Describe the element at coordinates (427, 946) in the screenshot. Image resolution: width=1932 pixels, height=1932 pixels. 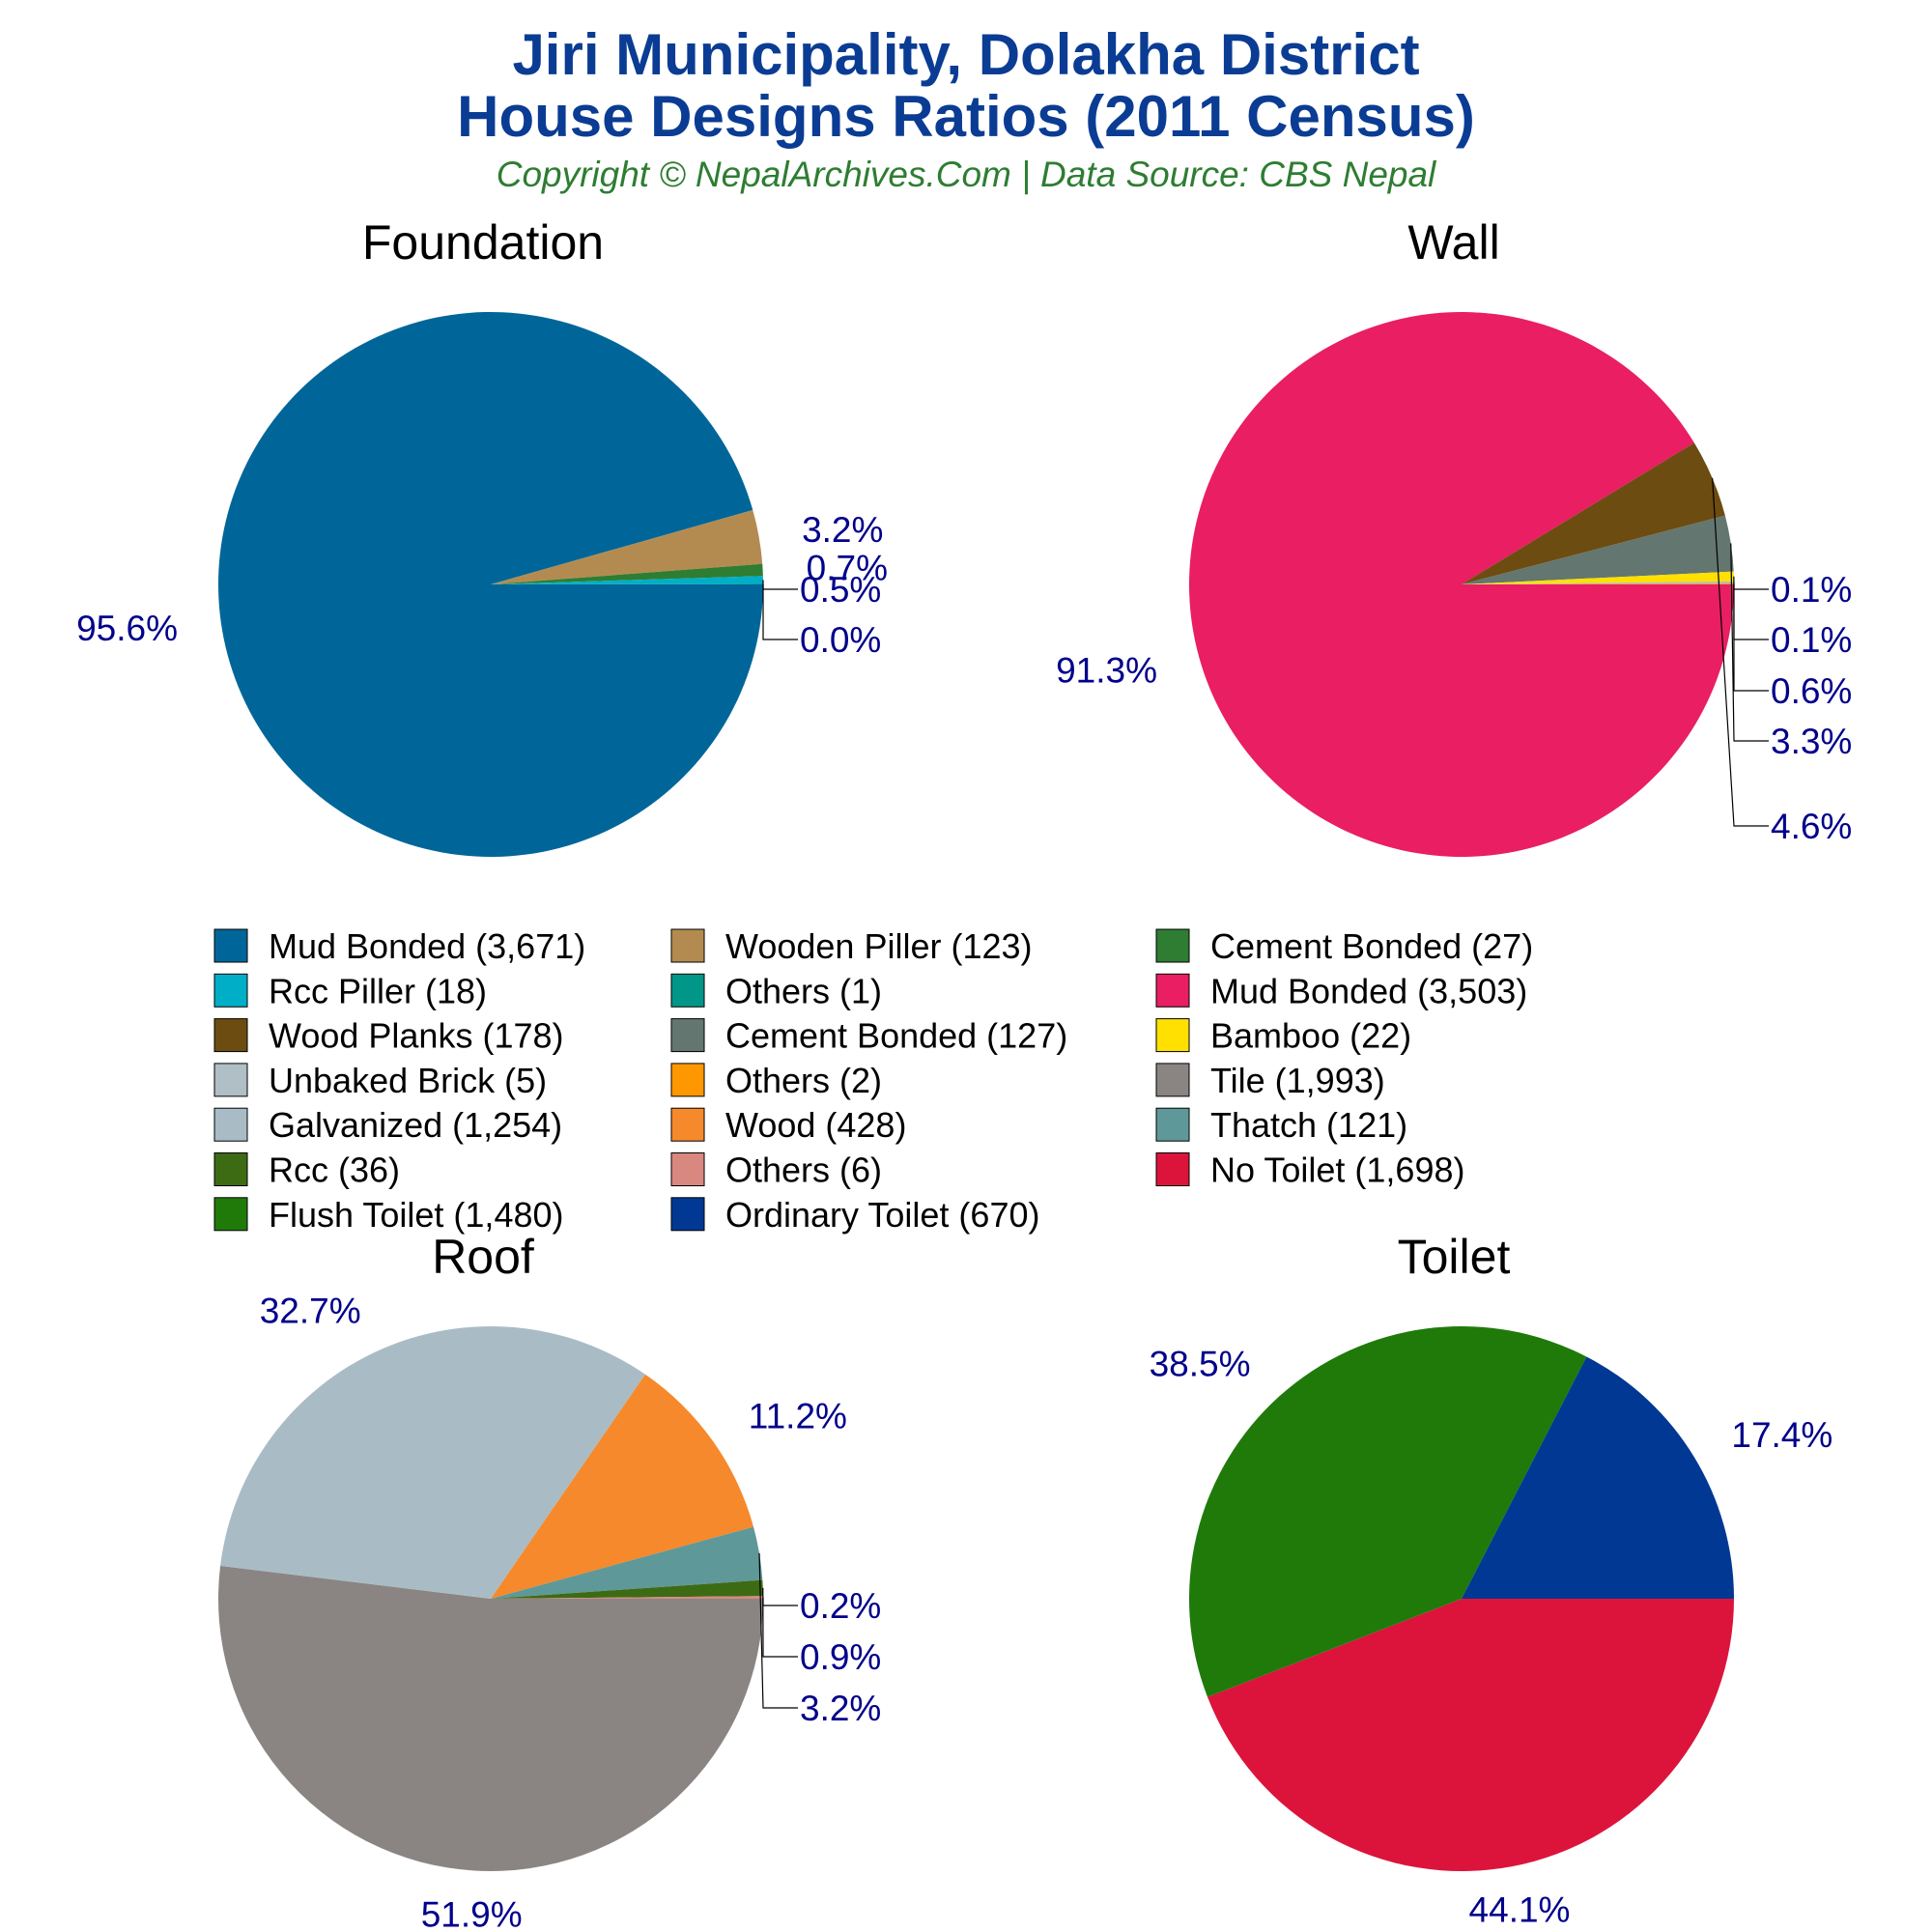
I see `legend-label-mud-bonded-3-671: Mud Bonded (3,671)` at that location.